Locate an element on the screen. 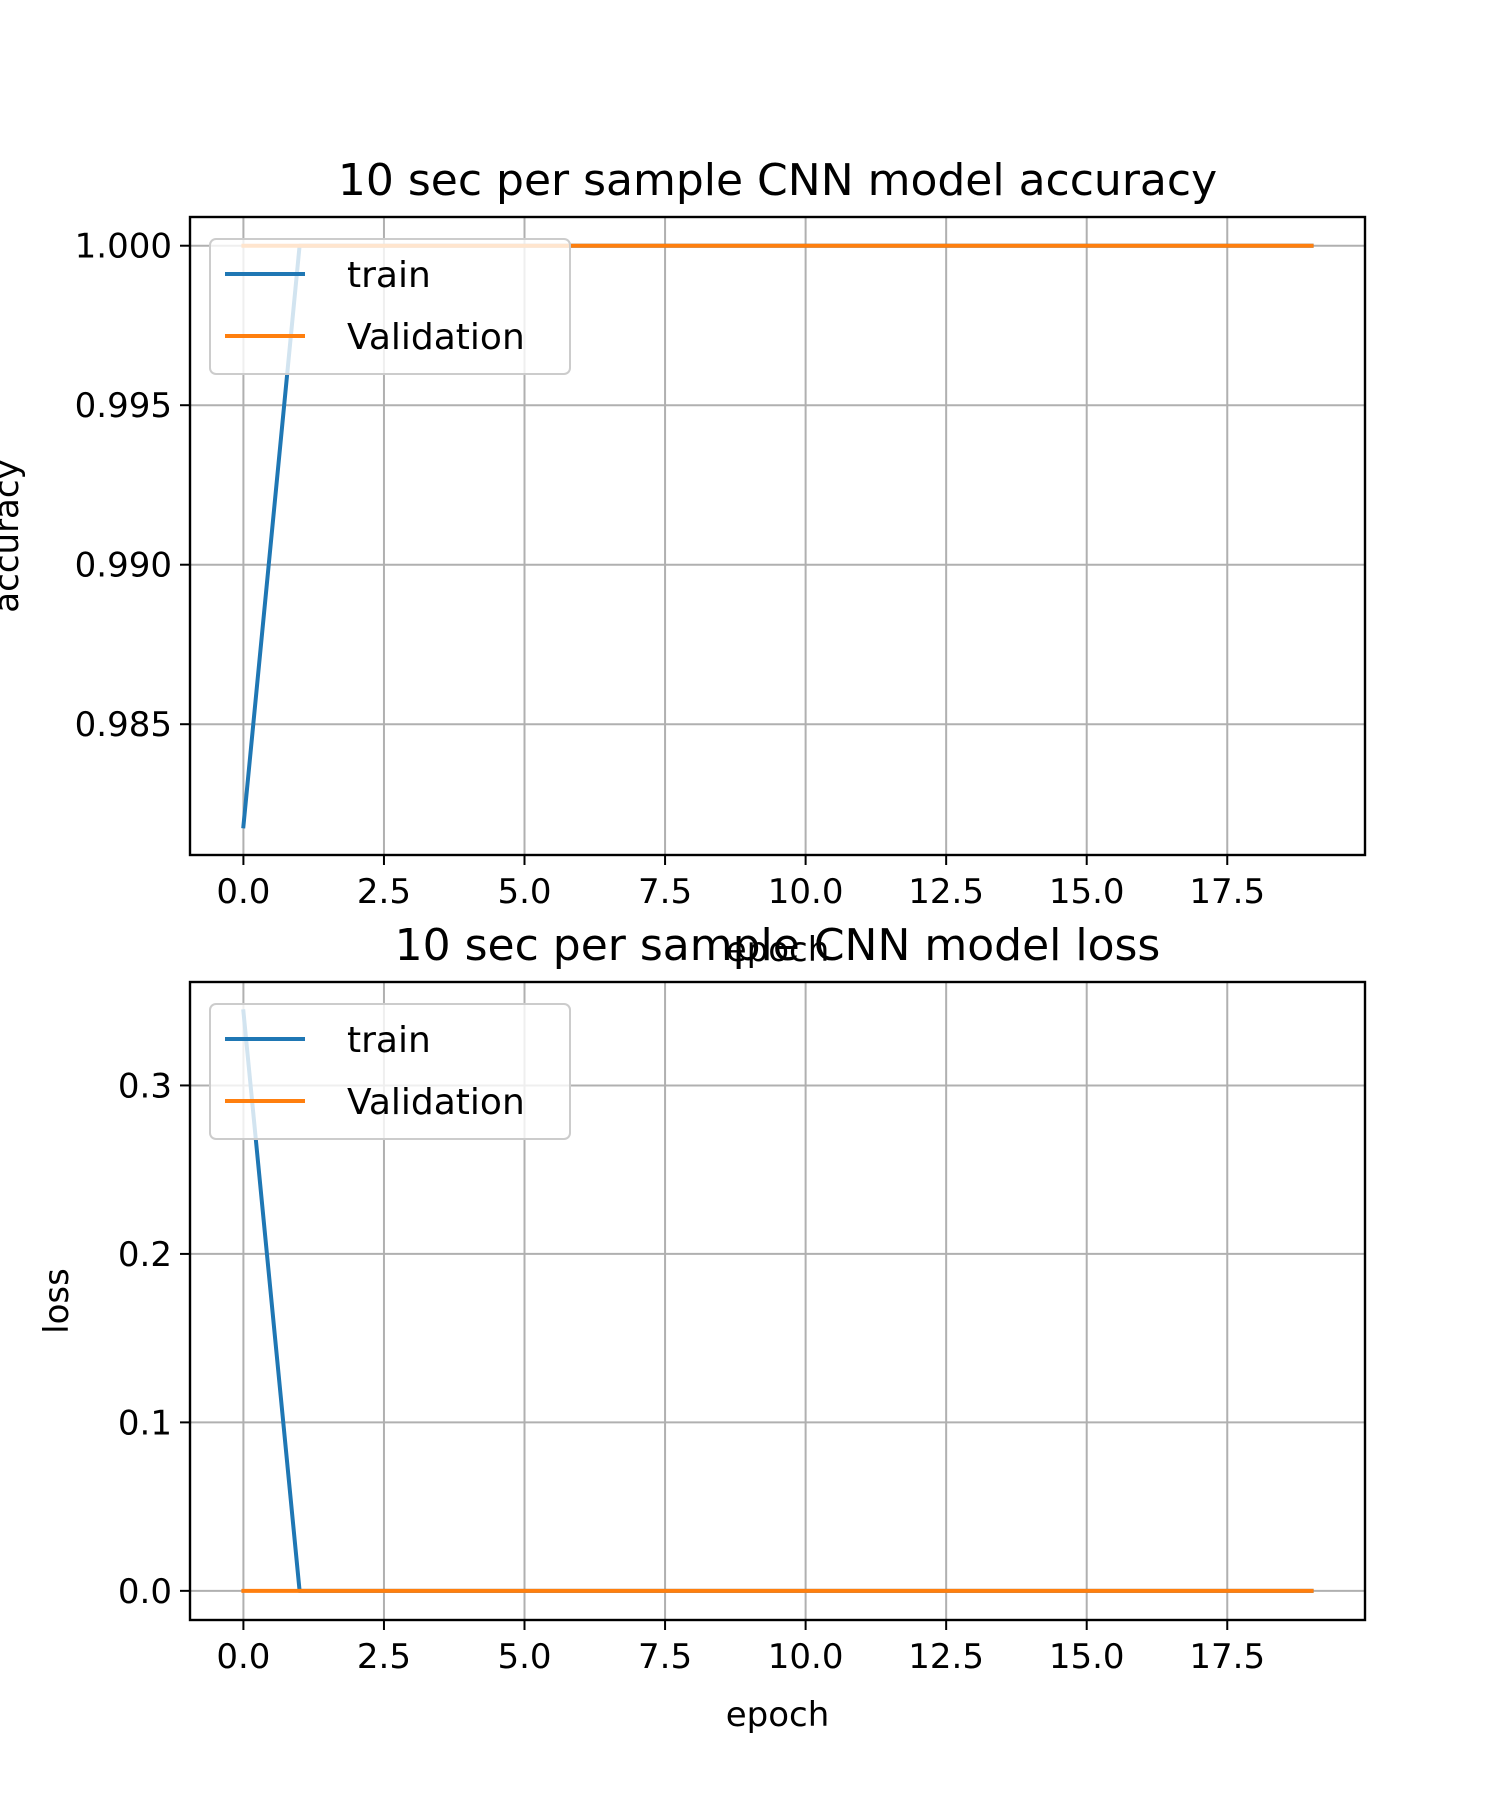 The width and height of the screenshot is (1500, 1804). loss-x-tick-label: 10.0 is located at coordinates (806, 1657).